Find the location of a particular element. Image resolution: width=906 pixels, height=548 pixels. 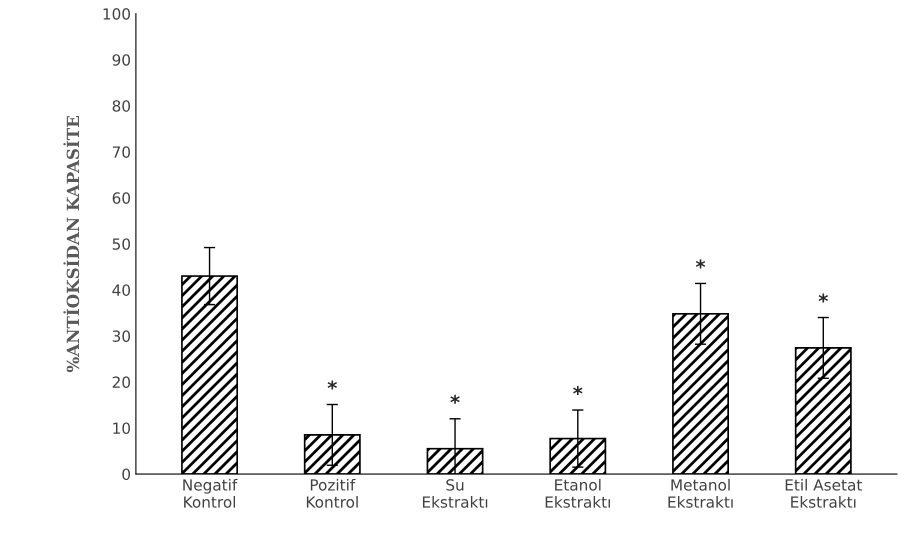

y-tick-label: 40 is located at coordinates (121, 290).